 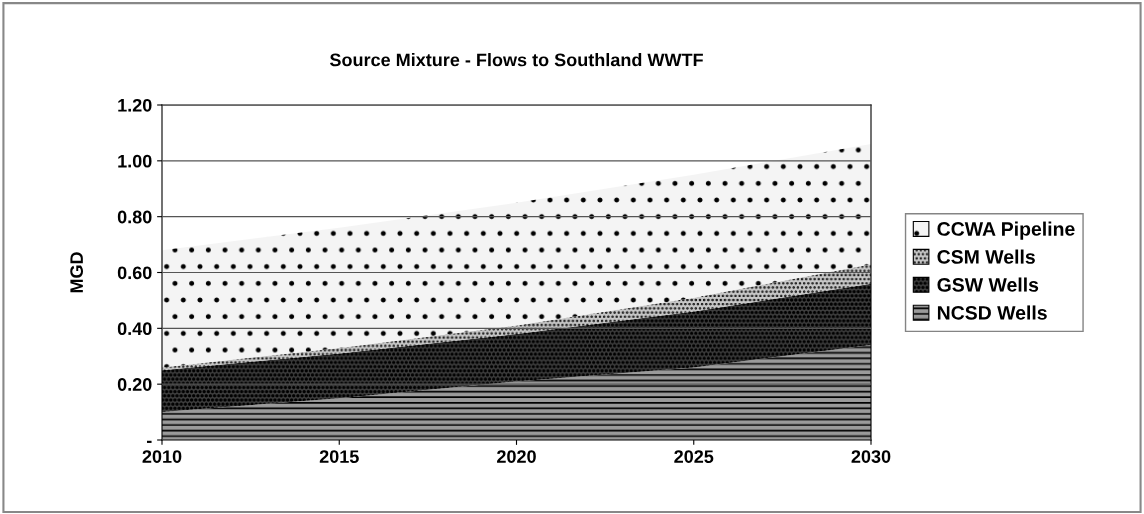 I want to click on x-tick-label: 2025, so click(x=694, y=456).